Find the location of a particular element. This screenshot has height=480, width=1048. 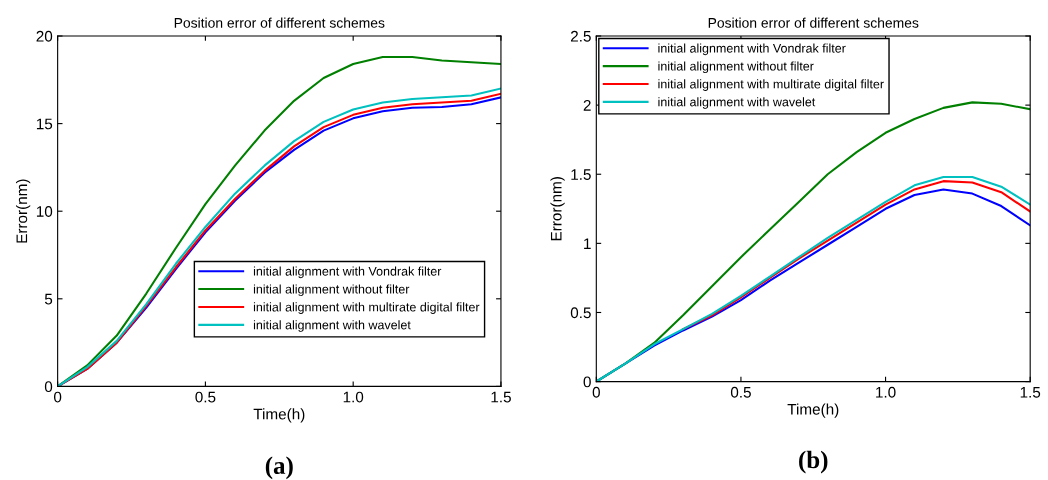

y-tick-label: 2 is located at coordinates (587, 105).